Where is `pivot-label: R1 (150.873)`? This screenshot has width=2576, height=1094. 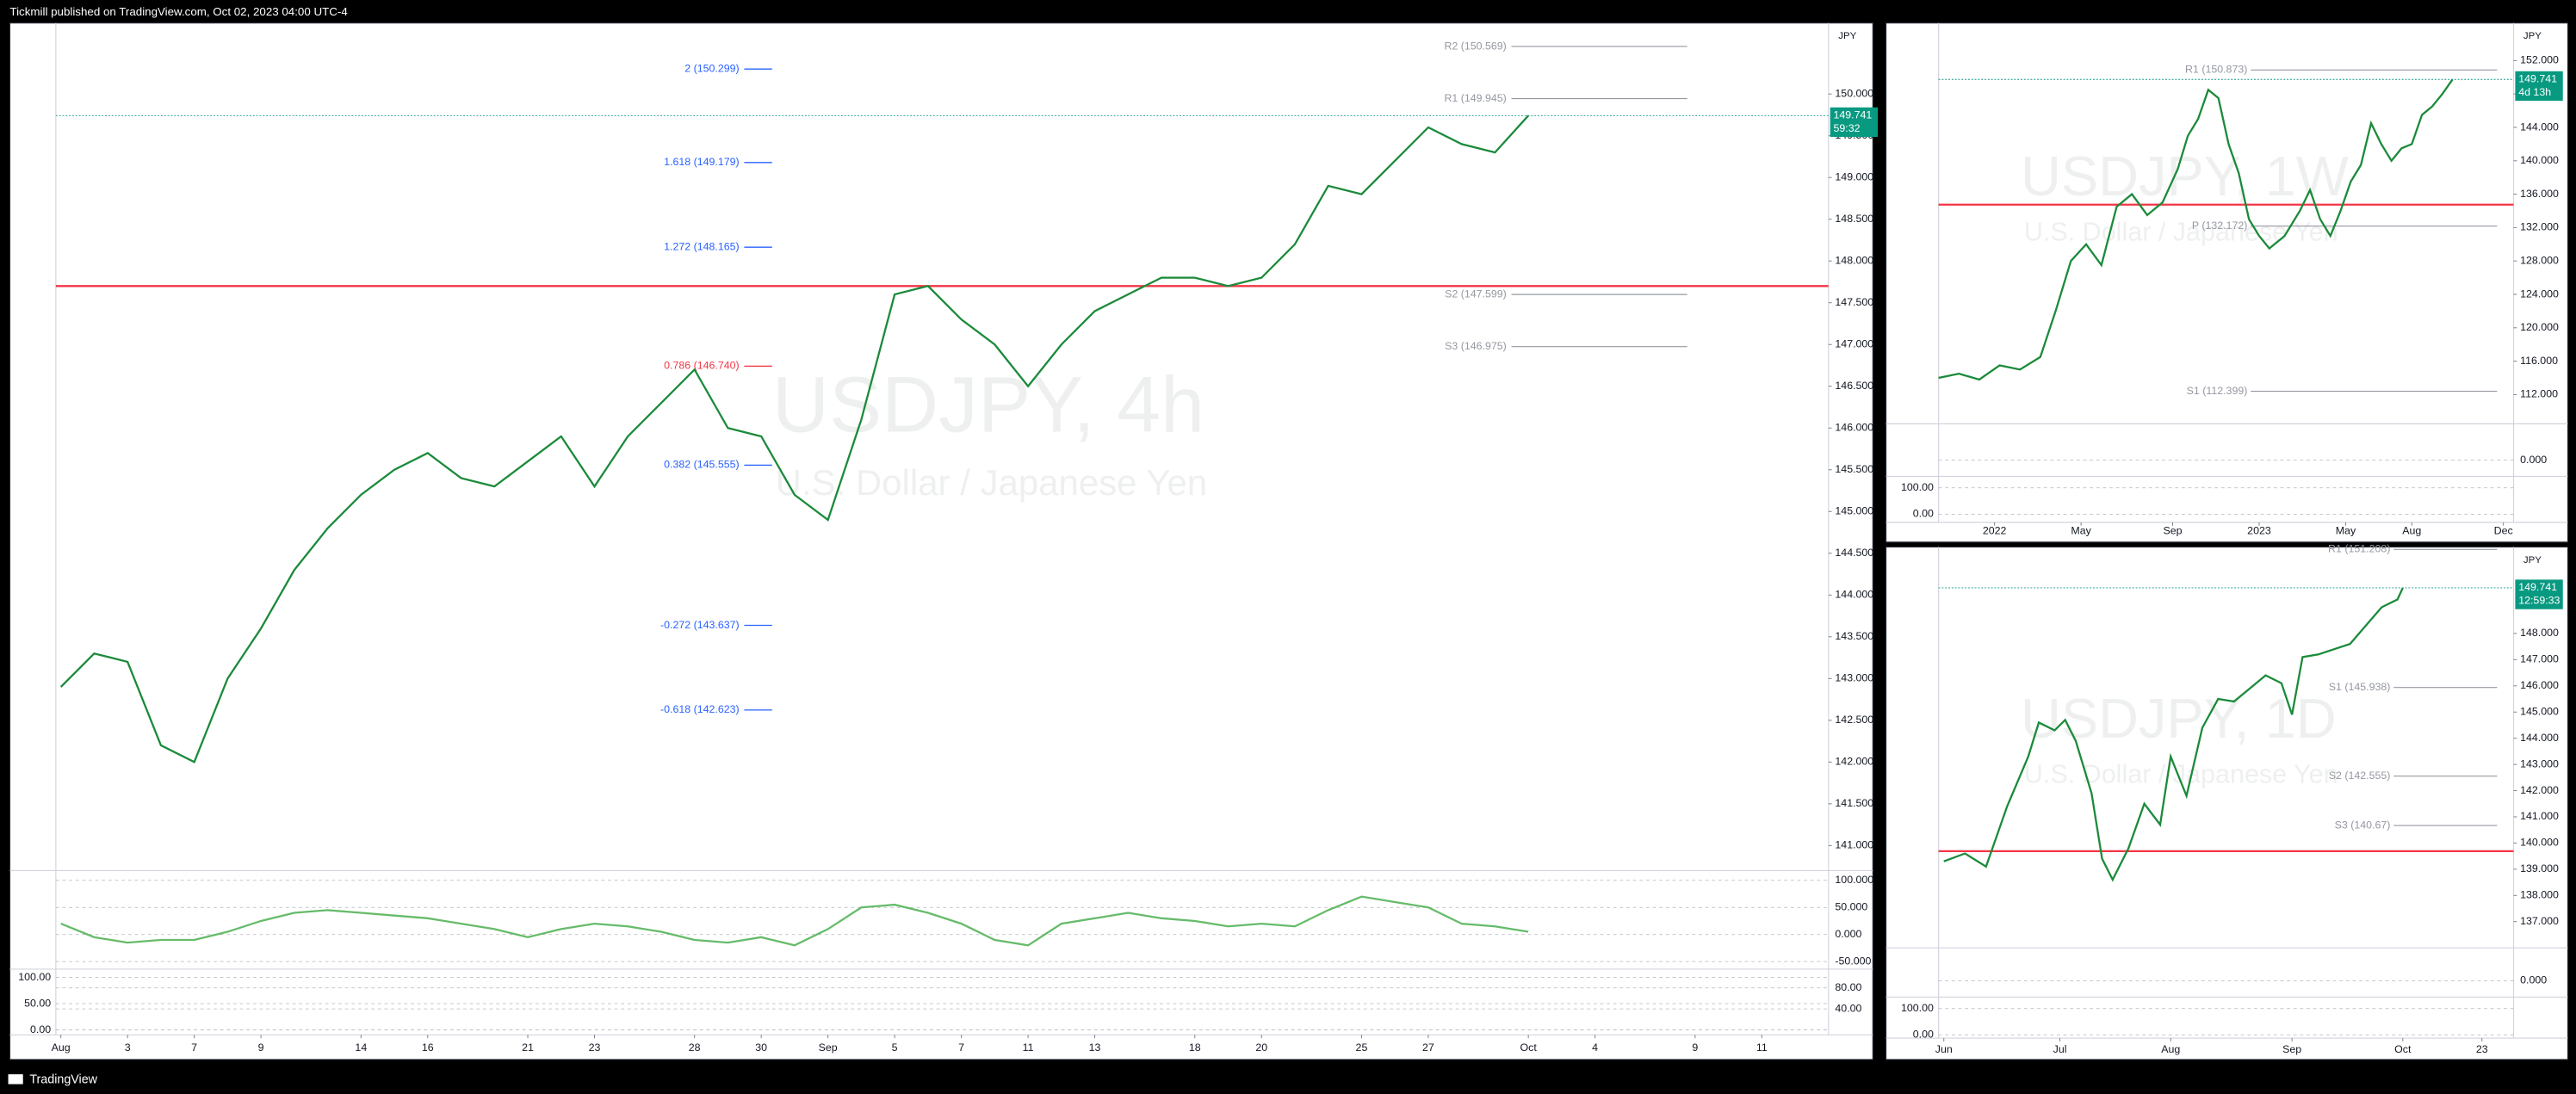 pivot-label: R1 (150.873) is located at coordinates (2216, 70).